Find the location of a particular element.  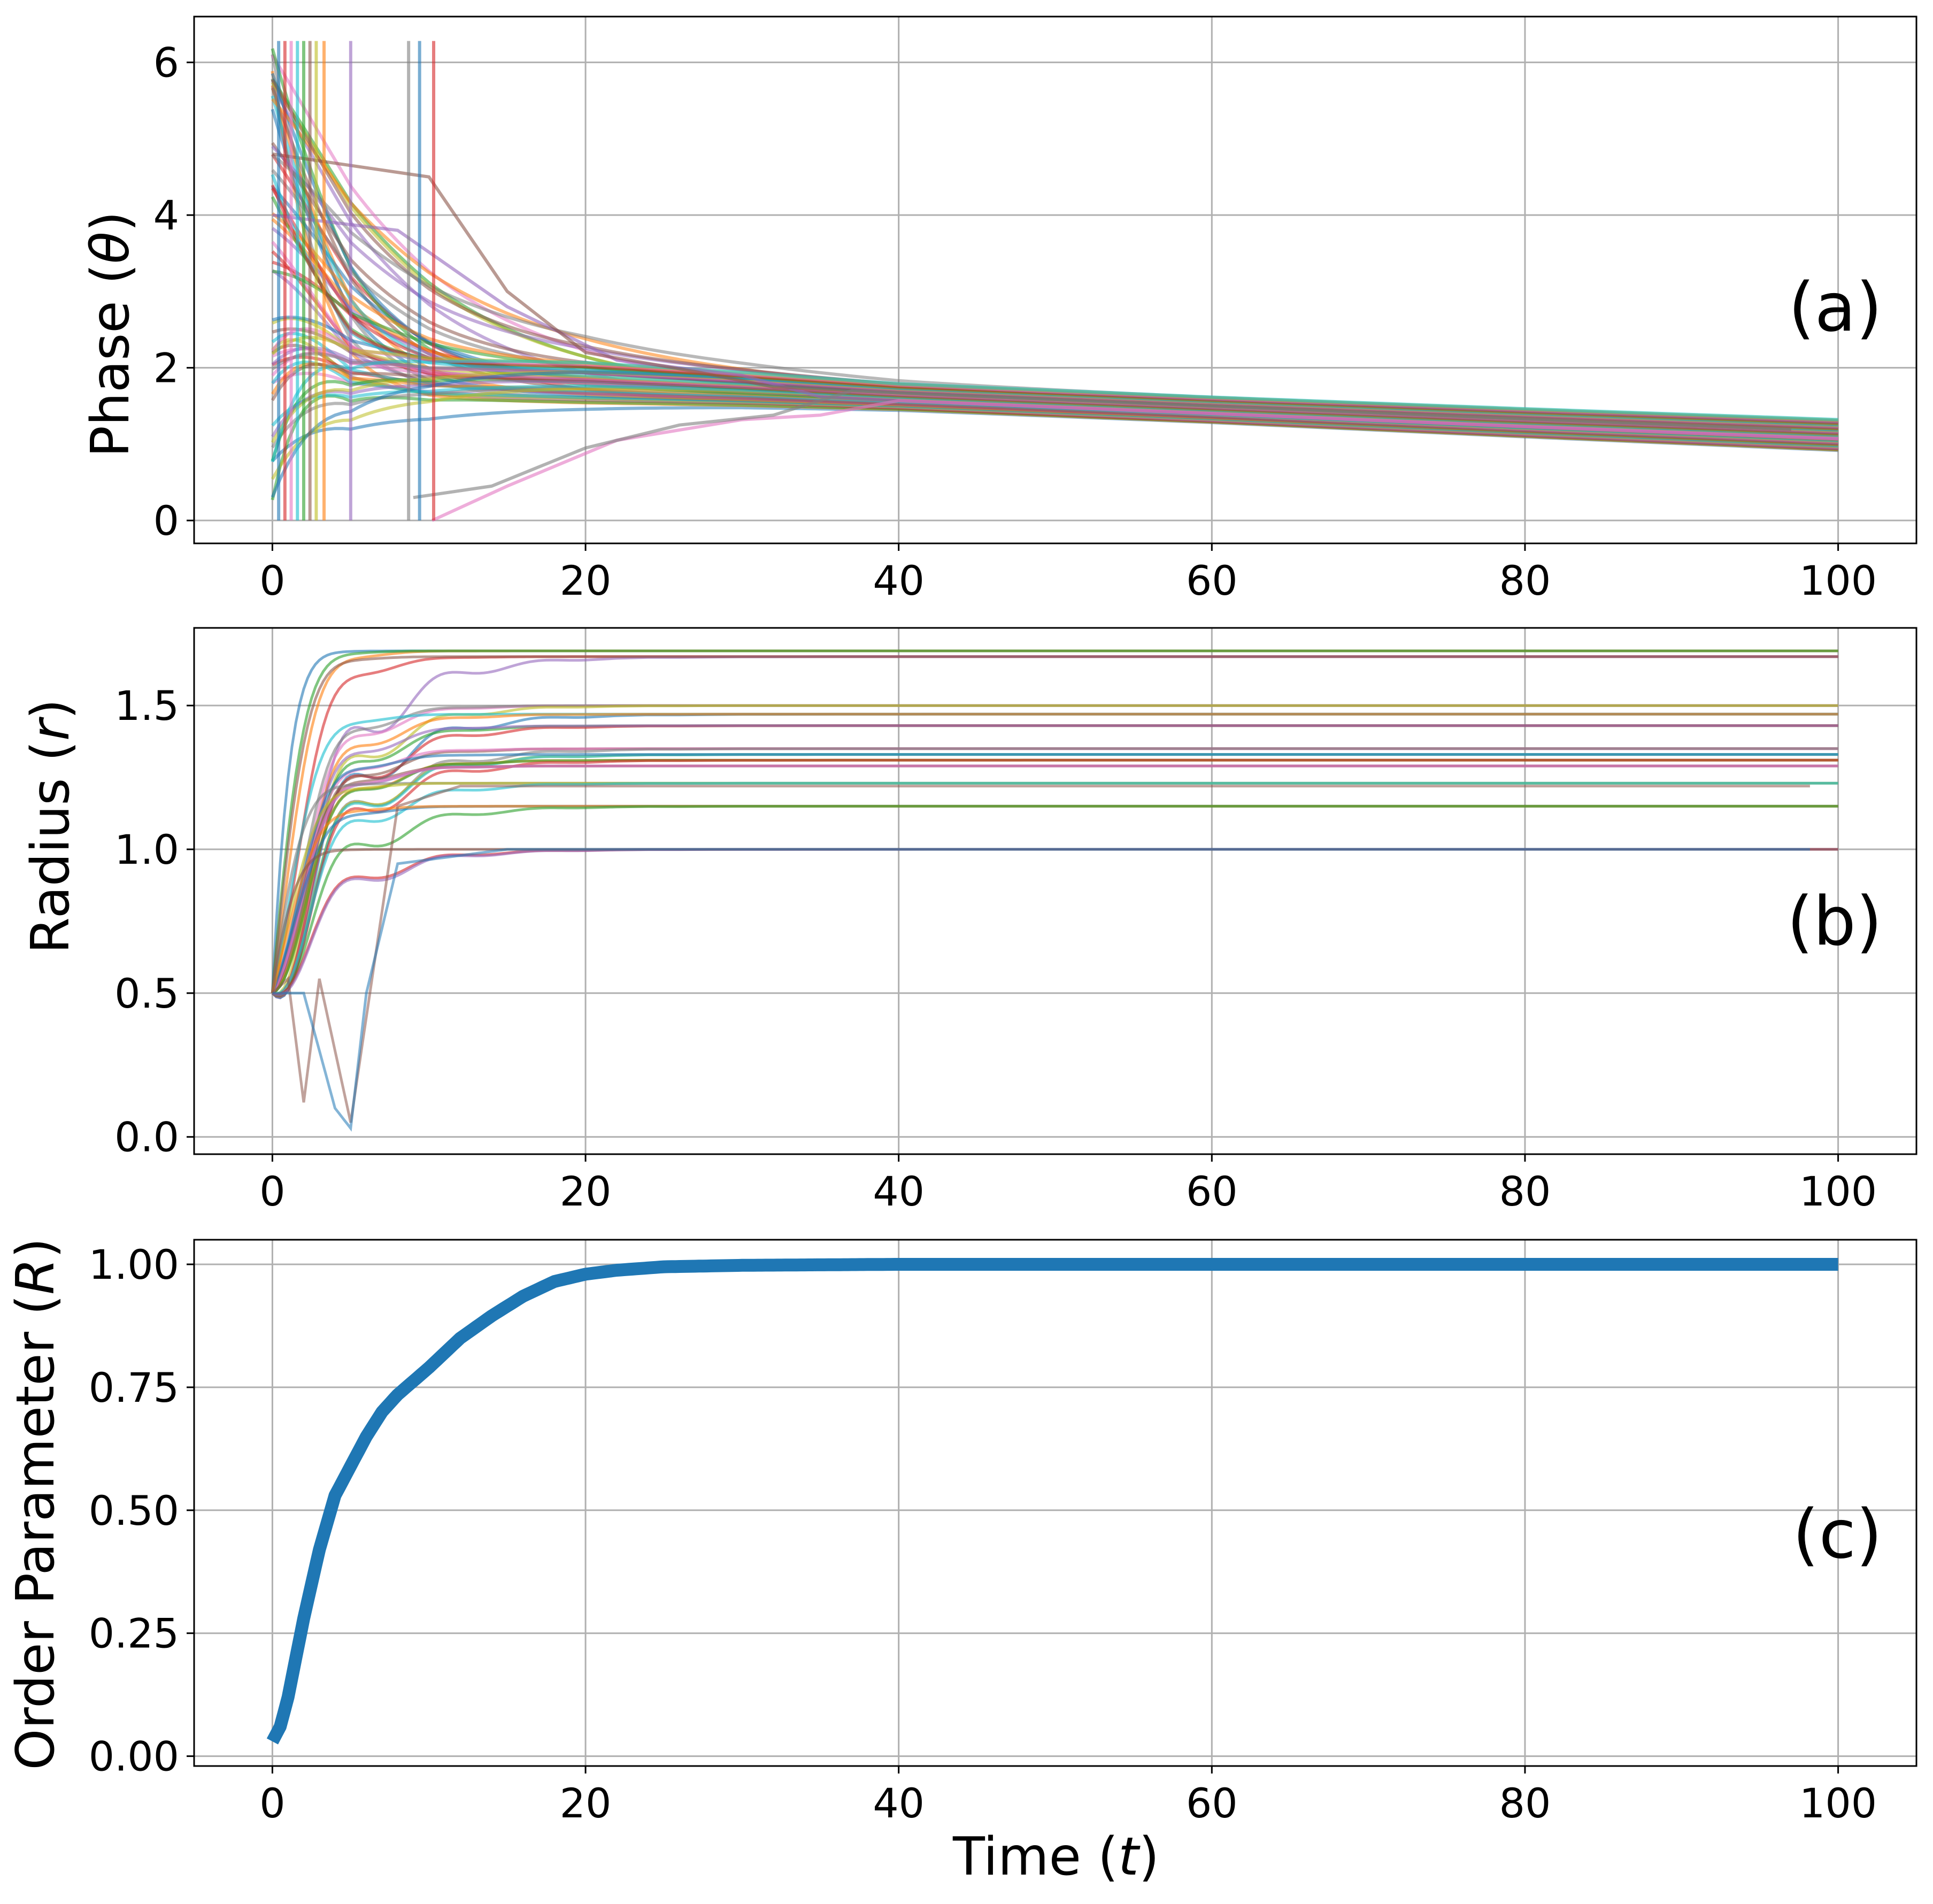

order-y-axis-label: Order Parameter (R) is located at coordinates (35, 1504).